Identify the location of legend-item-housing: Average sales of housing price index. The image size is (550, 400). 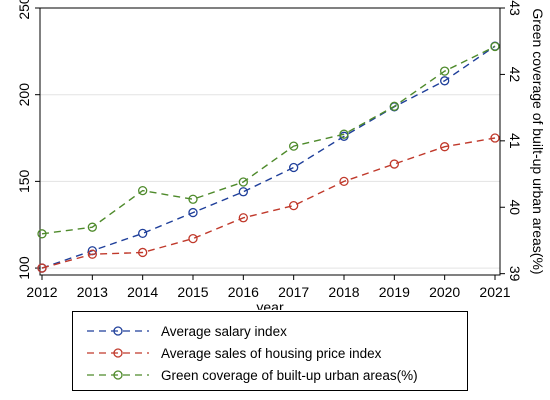
(233, 353).